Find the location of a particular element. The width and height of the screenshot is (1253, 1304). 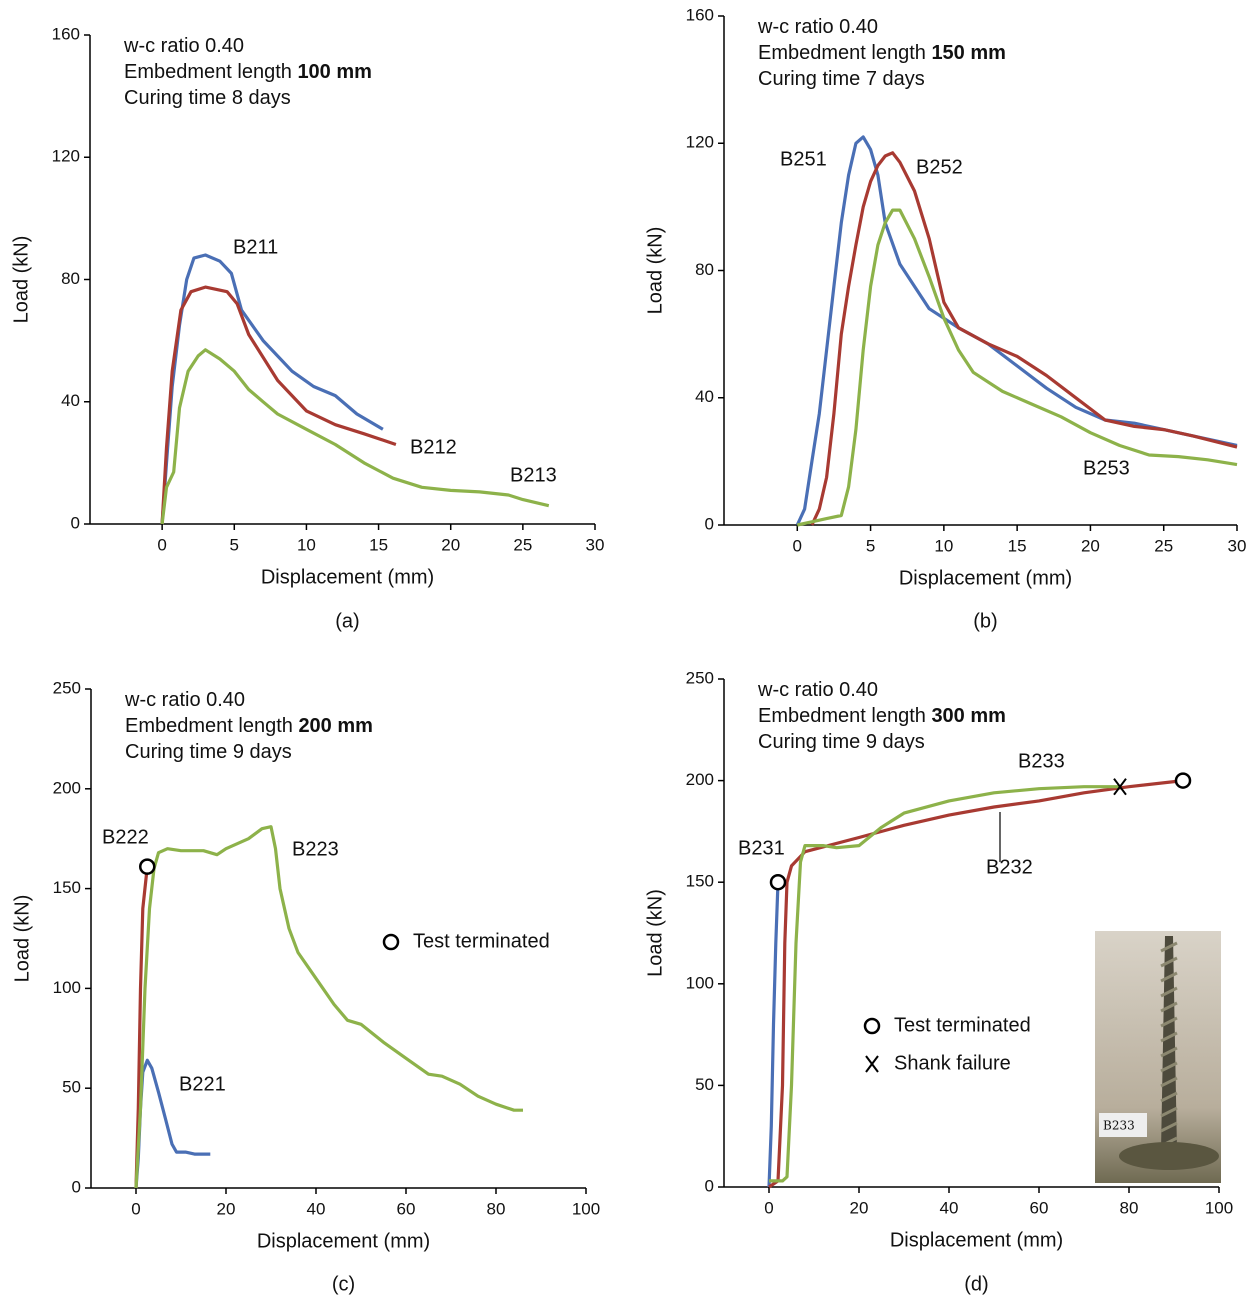

photo-base is located at coordinates (1169, 1156).